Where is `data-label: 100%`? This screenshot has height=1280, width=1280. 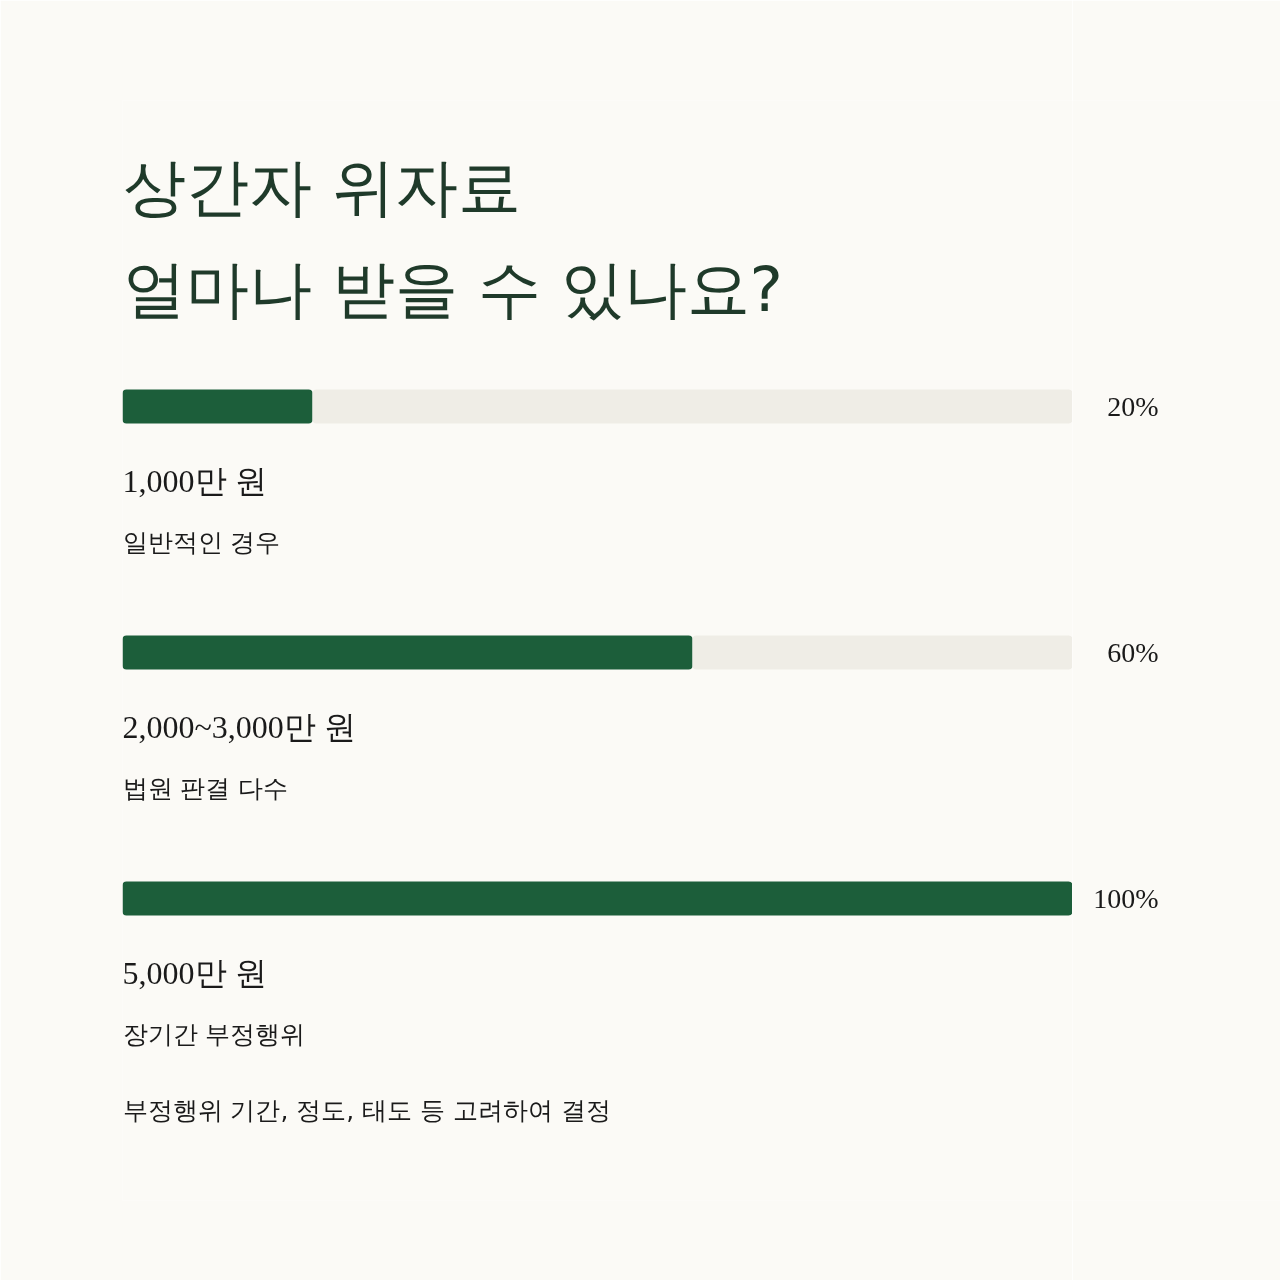
data-label: 100% is located at coordinates (1126, 898).